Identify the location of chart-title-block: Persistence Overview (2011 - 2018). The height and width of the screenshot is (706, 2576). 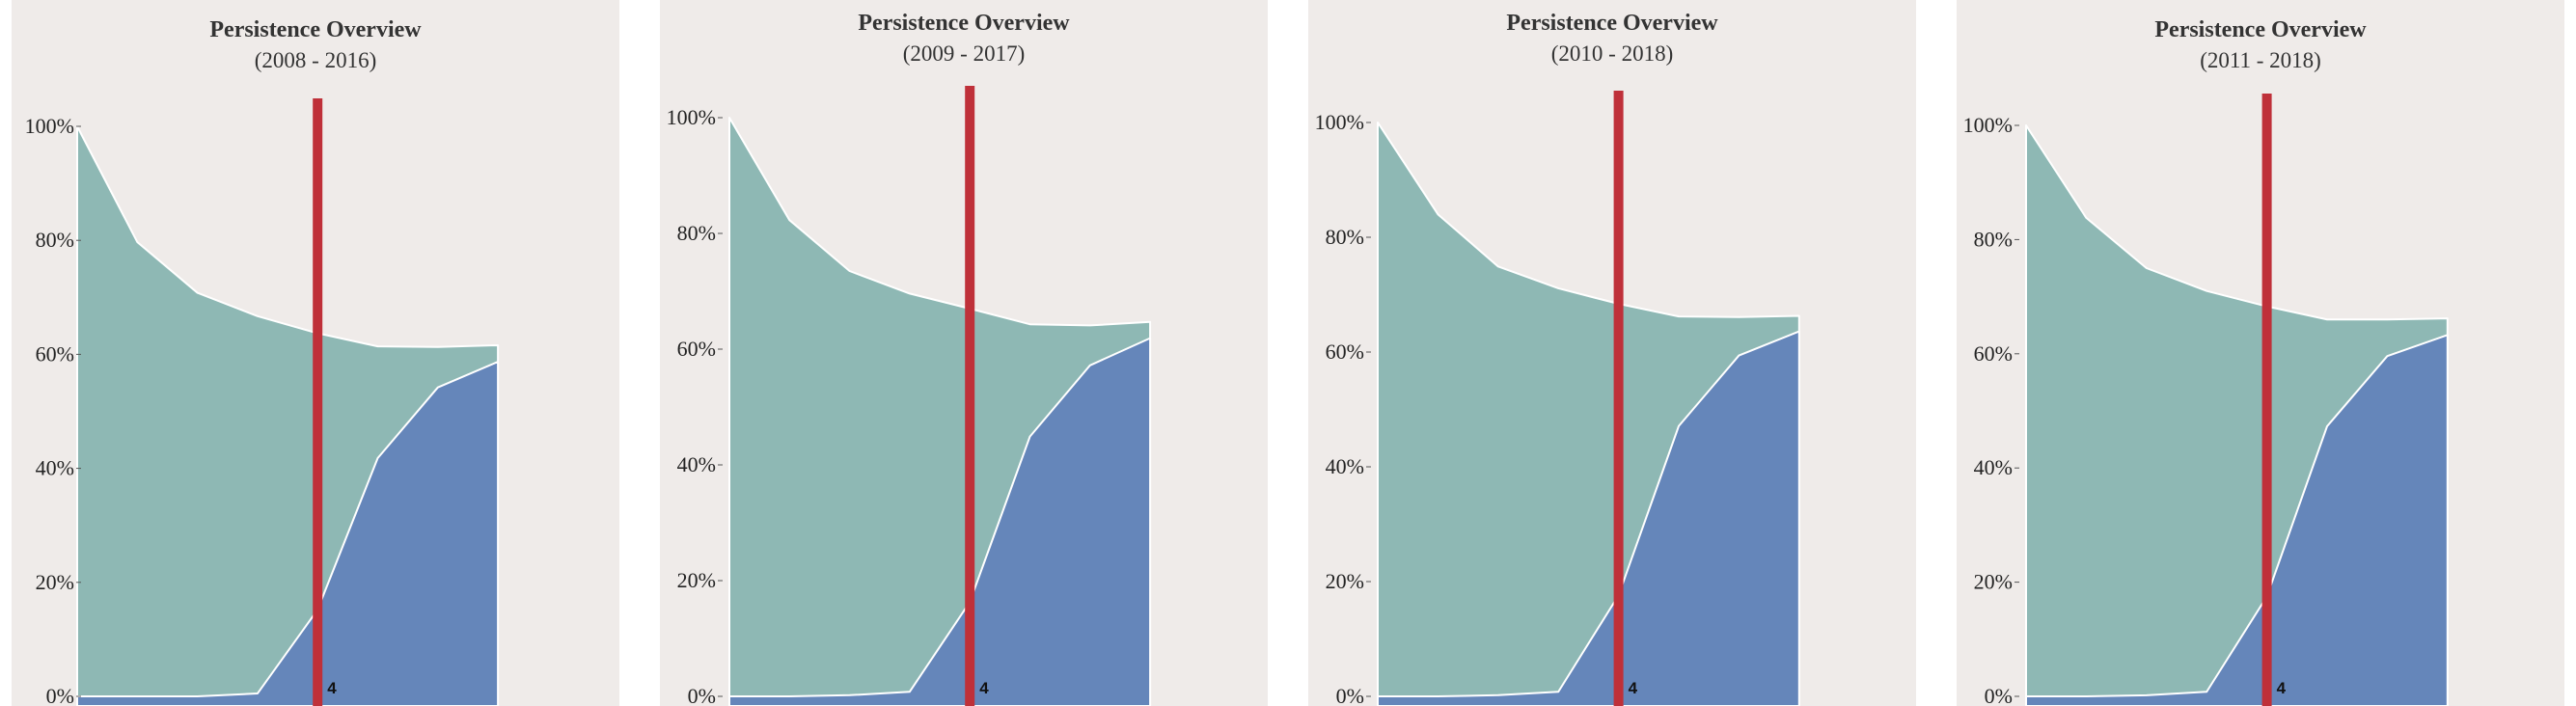
(2260, 45).